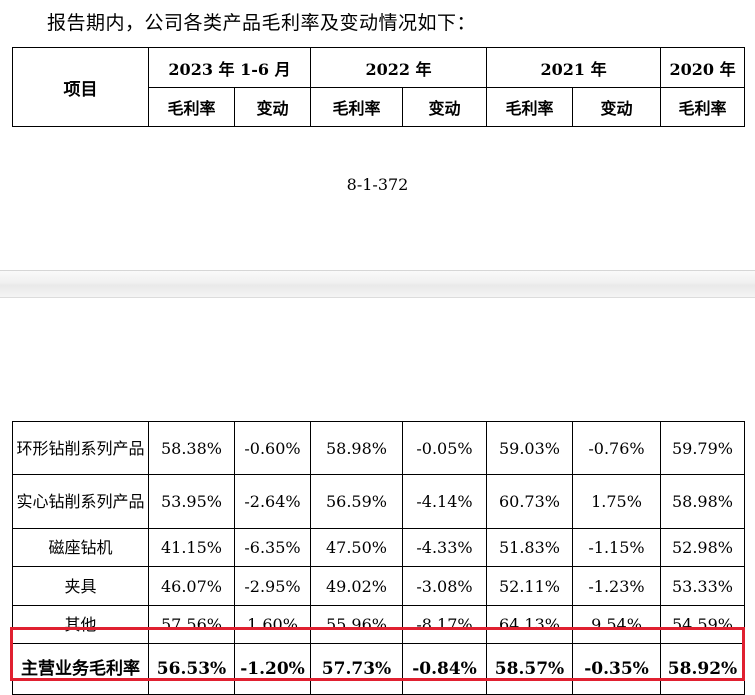 The height and width of the screenshot is (695, 755). What do you see at coordinates (444, 501) in the screenshot?
I see `change-cell: -4.14%` at bounding box center [444, 501].